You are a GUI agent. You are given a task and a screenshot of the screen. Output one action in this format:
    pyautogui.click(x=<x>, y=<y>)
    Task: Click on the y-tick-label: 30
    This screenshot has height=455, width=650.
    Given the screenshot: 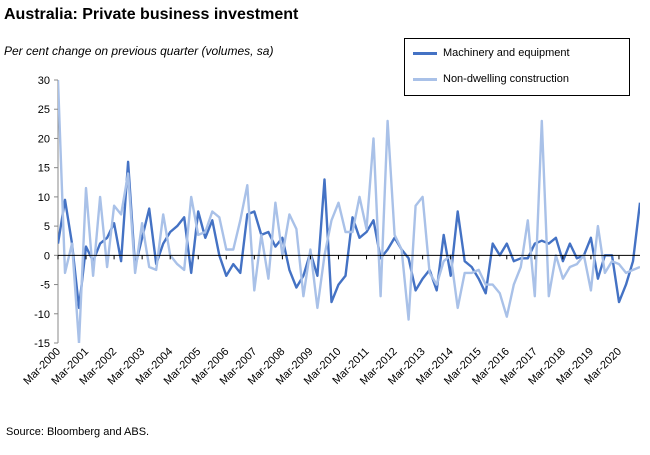 What is the action you would take?
    pyautogui.click(x=44, y=81)
    